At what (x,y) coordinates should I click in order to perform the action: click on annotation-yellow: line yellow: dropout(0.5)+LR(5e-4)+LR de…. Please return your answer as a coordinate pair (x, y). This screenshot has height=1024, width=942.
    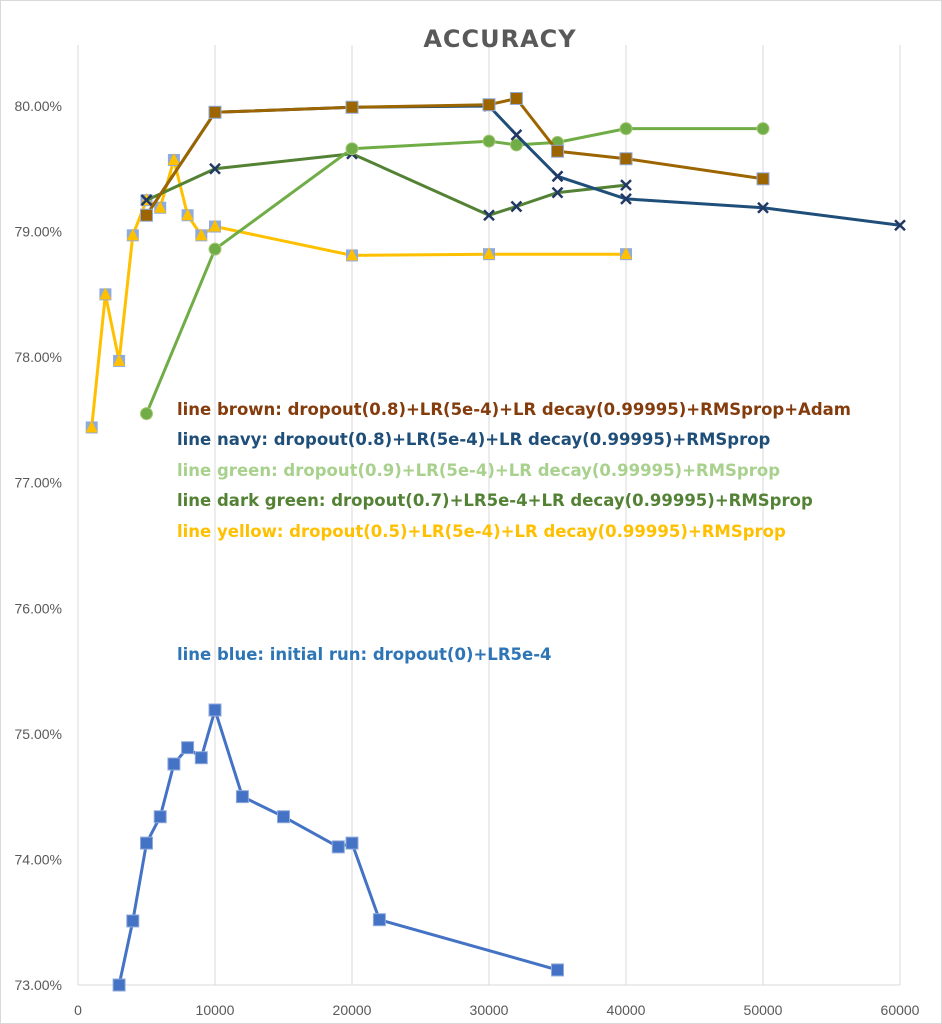
    Looking at the image, I should click on (481, 531).